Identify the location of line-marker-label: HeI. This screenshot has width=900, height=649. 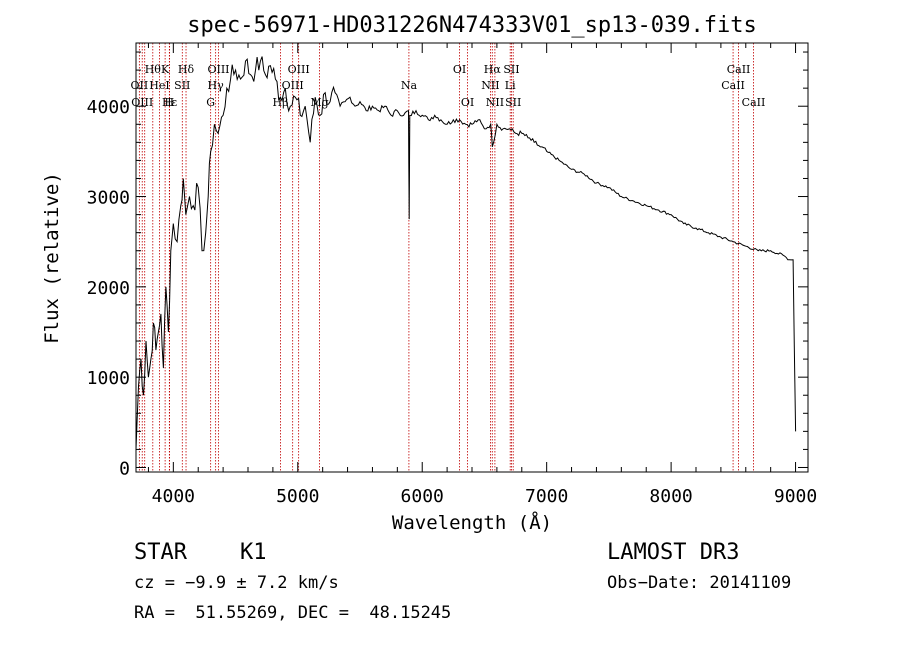
(159, 85).